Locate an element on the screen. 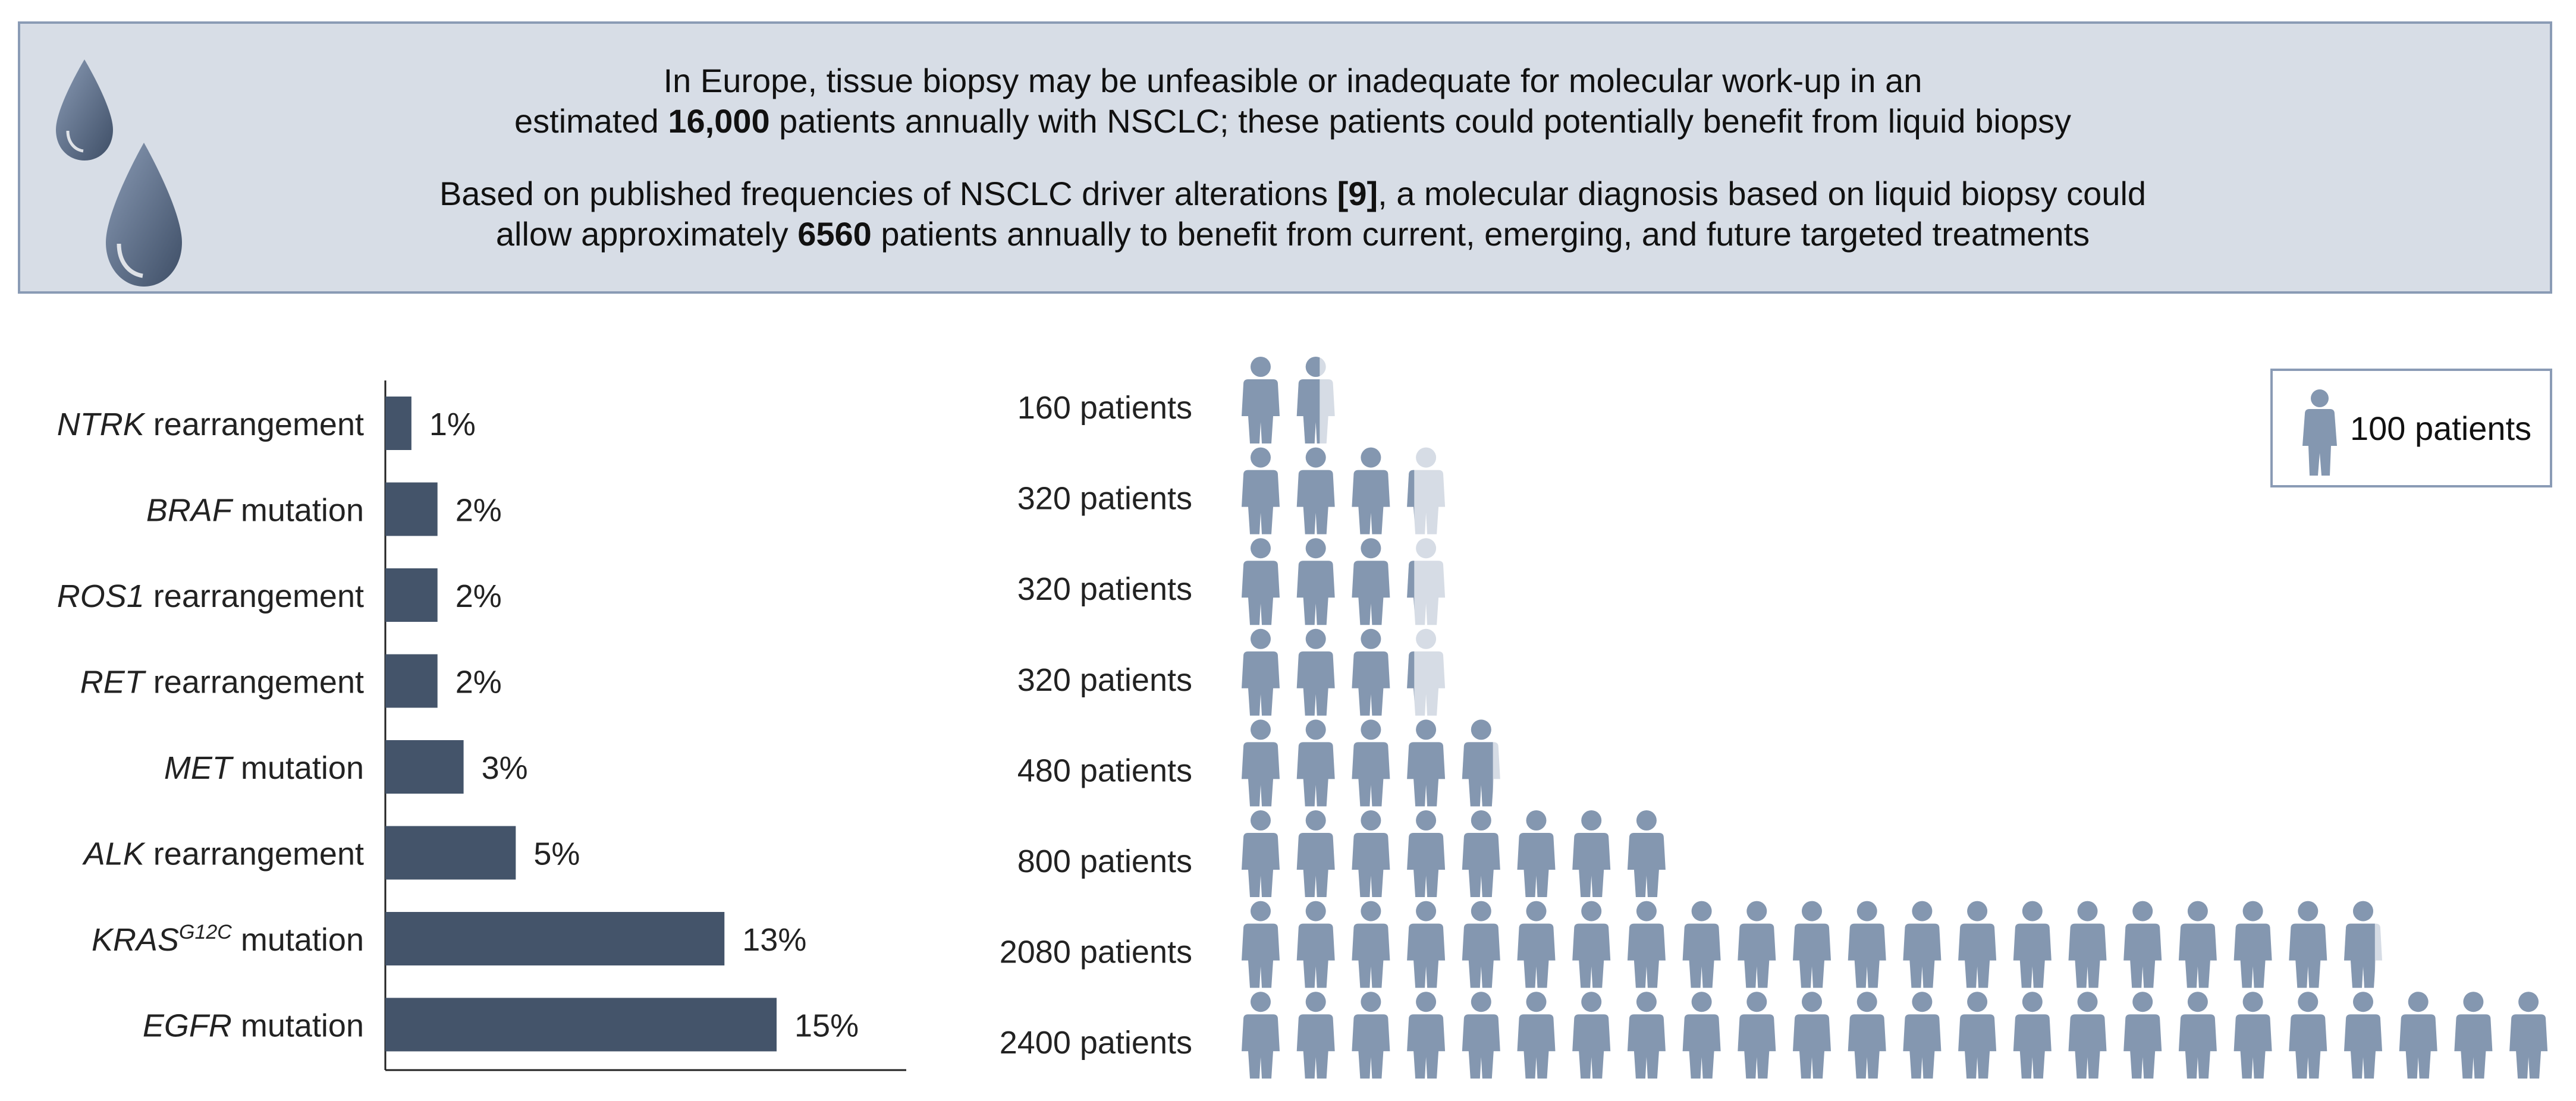 The width and height of the screenshot is (2576, 1101). gene-name: RET is located at coordinates (113, 682).